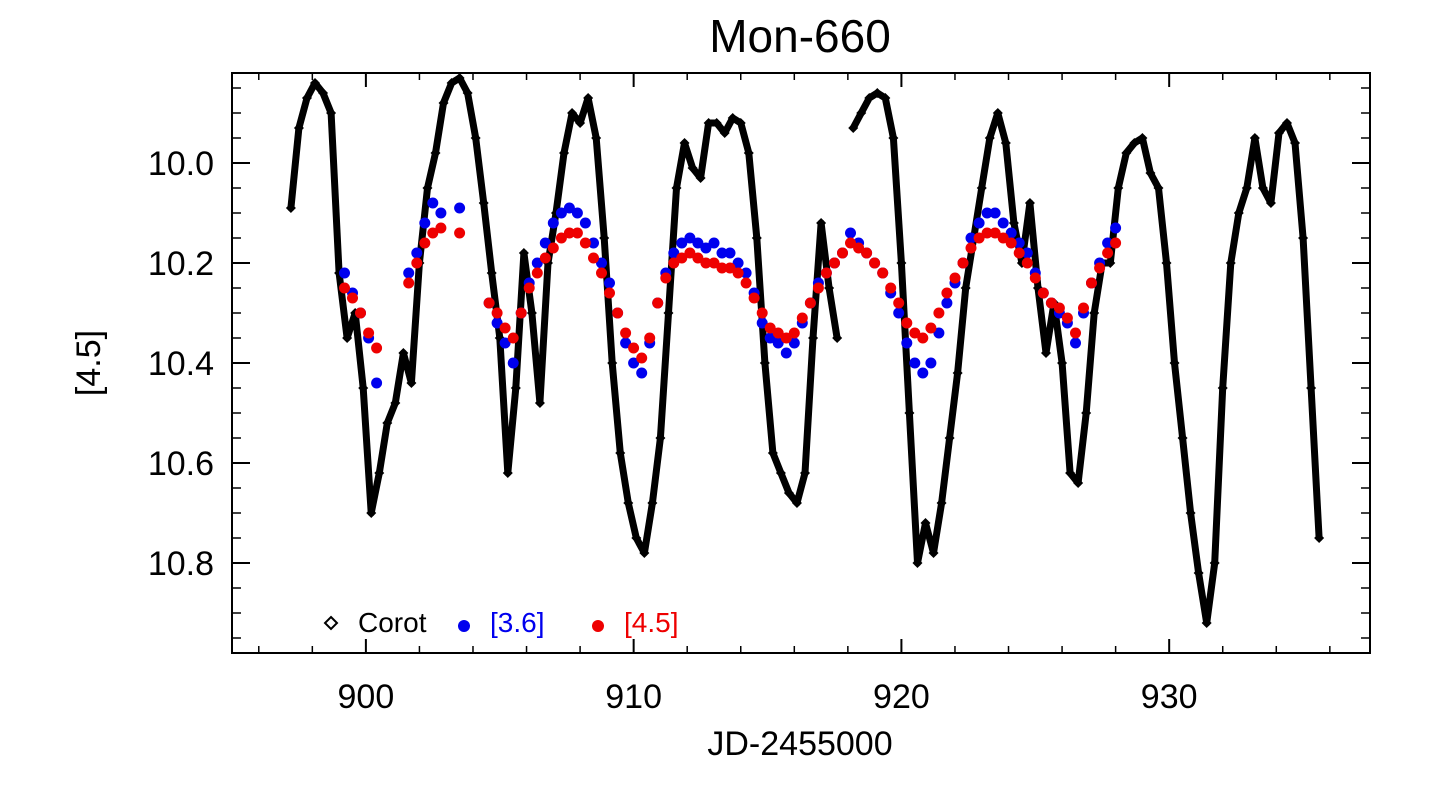 This screenshot has width=1440, height=800. Describe the element at coordinates (181, 264) in the screenshot. I see `y-tick-label: 10.2` at that location.